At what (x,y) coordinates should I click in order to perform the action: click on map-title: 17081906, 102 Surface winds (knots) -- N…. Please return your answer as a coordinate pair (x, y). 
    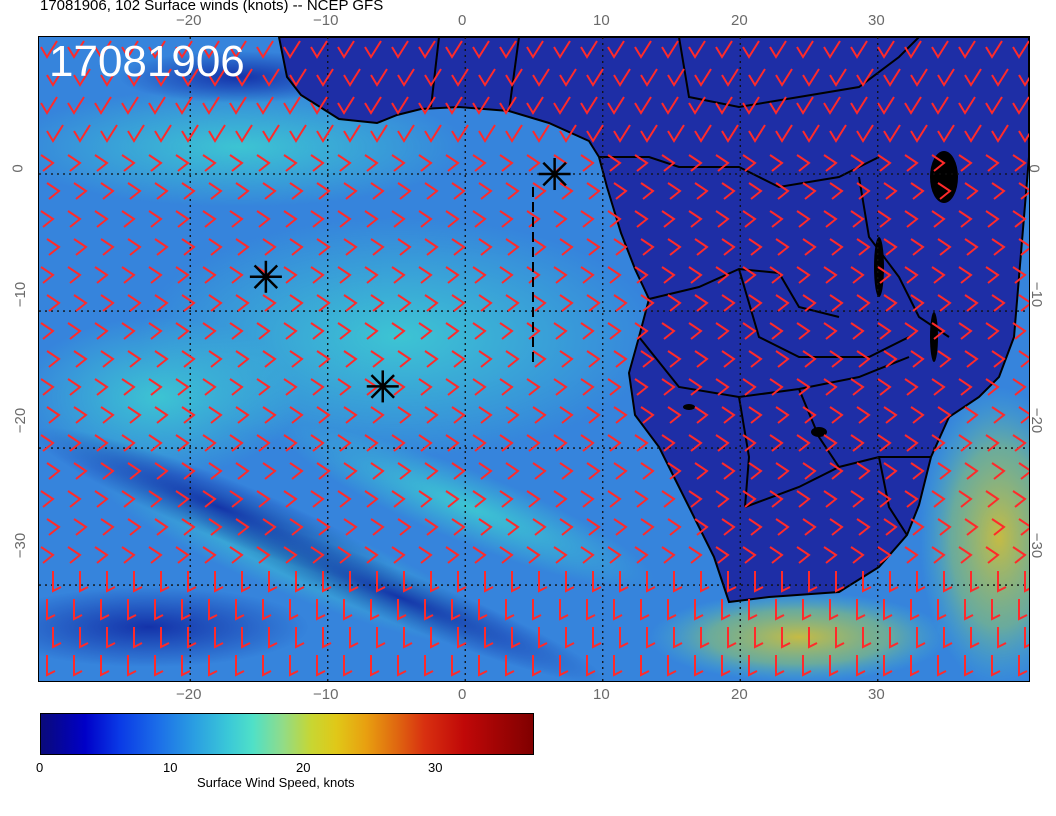
    Looking at the image, I should click on (212, 7).